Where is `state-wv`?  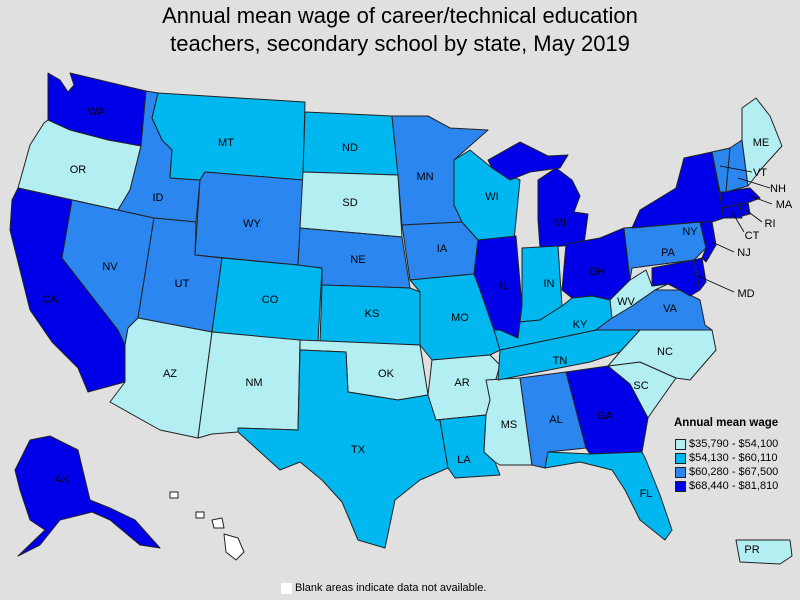 state-wv is located at coordinates (639, 294).